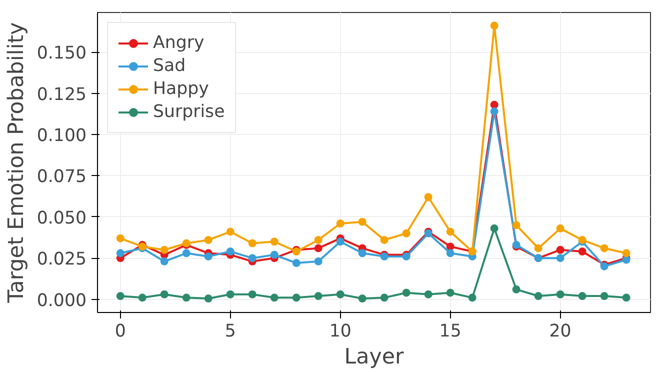 The width and height of the screenshot is (670, 372). I want to click on x-tick-label: 15, so click(450, 332).